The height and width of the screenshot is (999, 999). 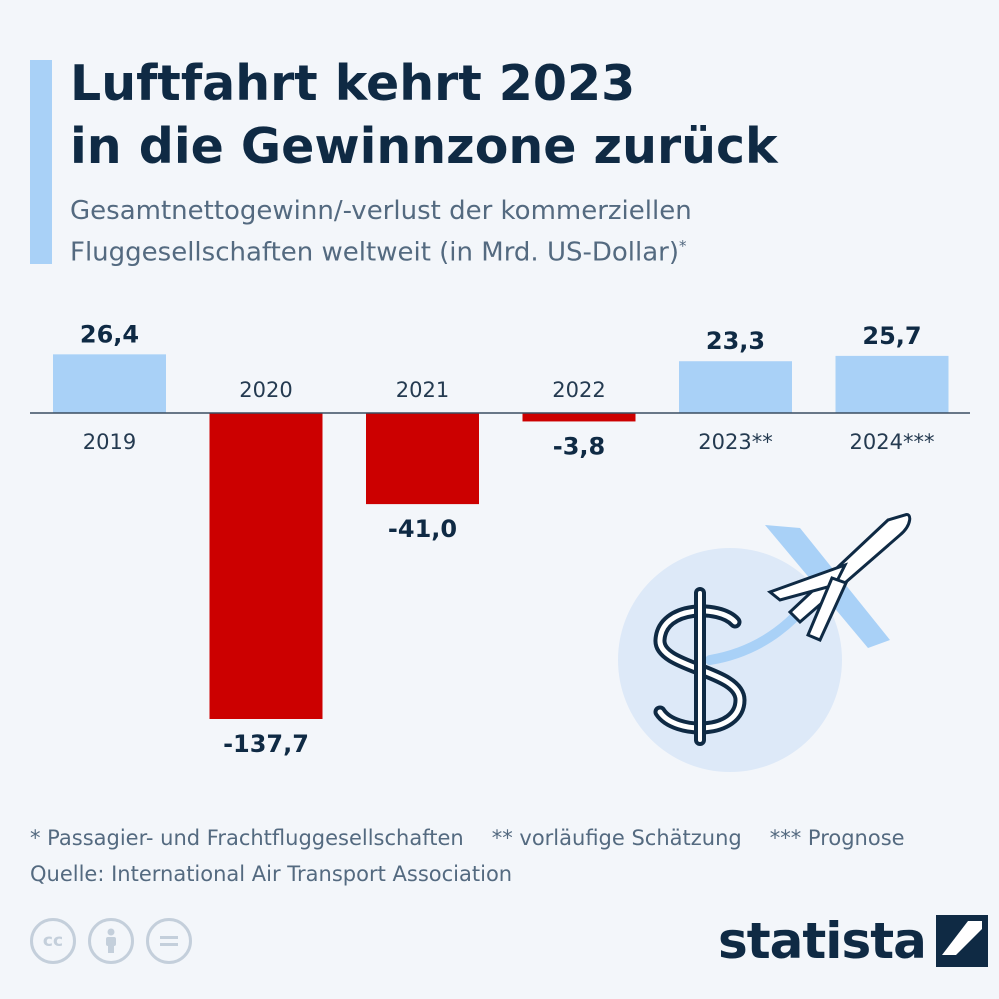 What do you see at coordinates (579, 446) in the screenshot?
I see `value-label: -3,8` at bounding box center [579, 446].